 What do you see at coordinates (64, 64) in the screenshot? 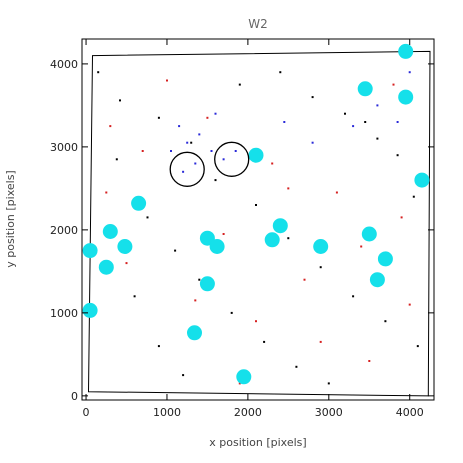
I see `y-tick-label-4: 4000` at bounding box center [64, 64].